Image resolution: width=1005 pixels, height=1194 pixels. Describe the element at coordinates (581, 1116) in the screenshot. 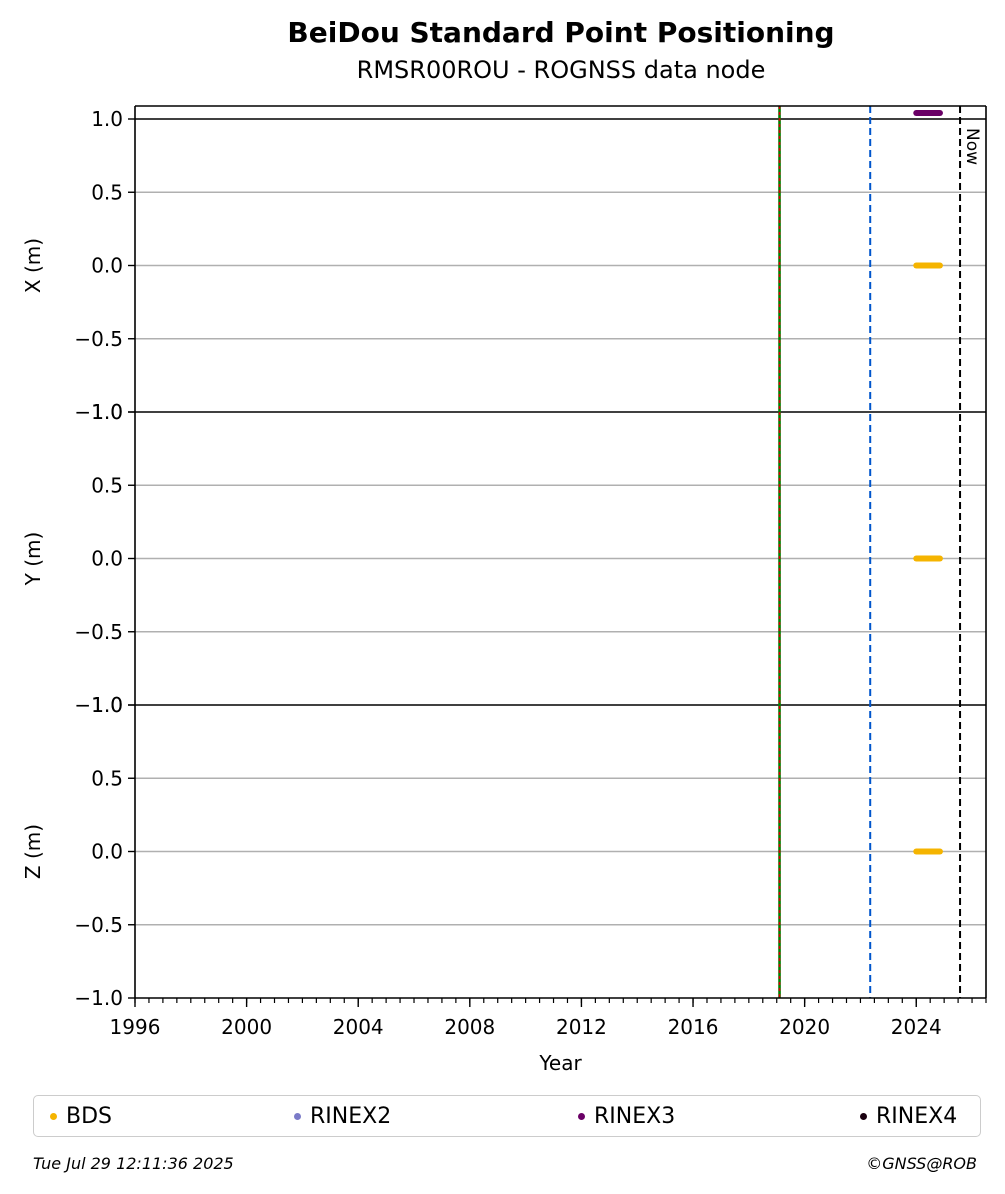

I see `legend-marker-rinex3` at that location.